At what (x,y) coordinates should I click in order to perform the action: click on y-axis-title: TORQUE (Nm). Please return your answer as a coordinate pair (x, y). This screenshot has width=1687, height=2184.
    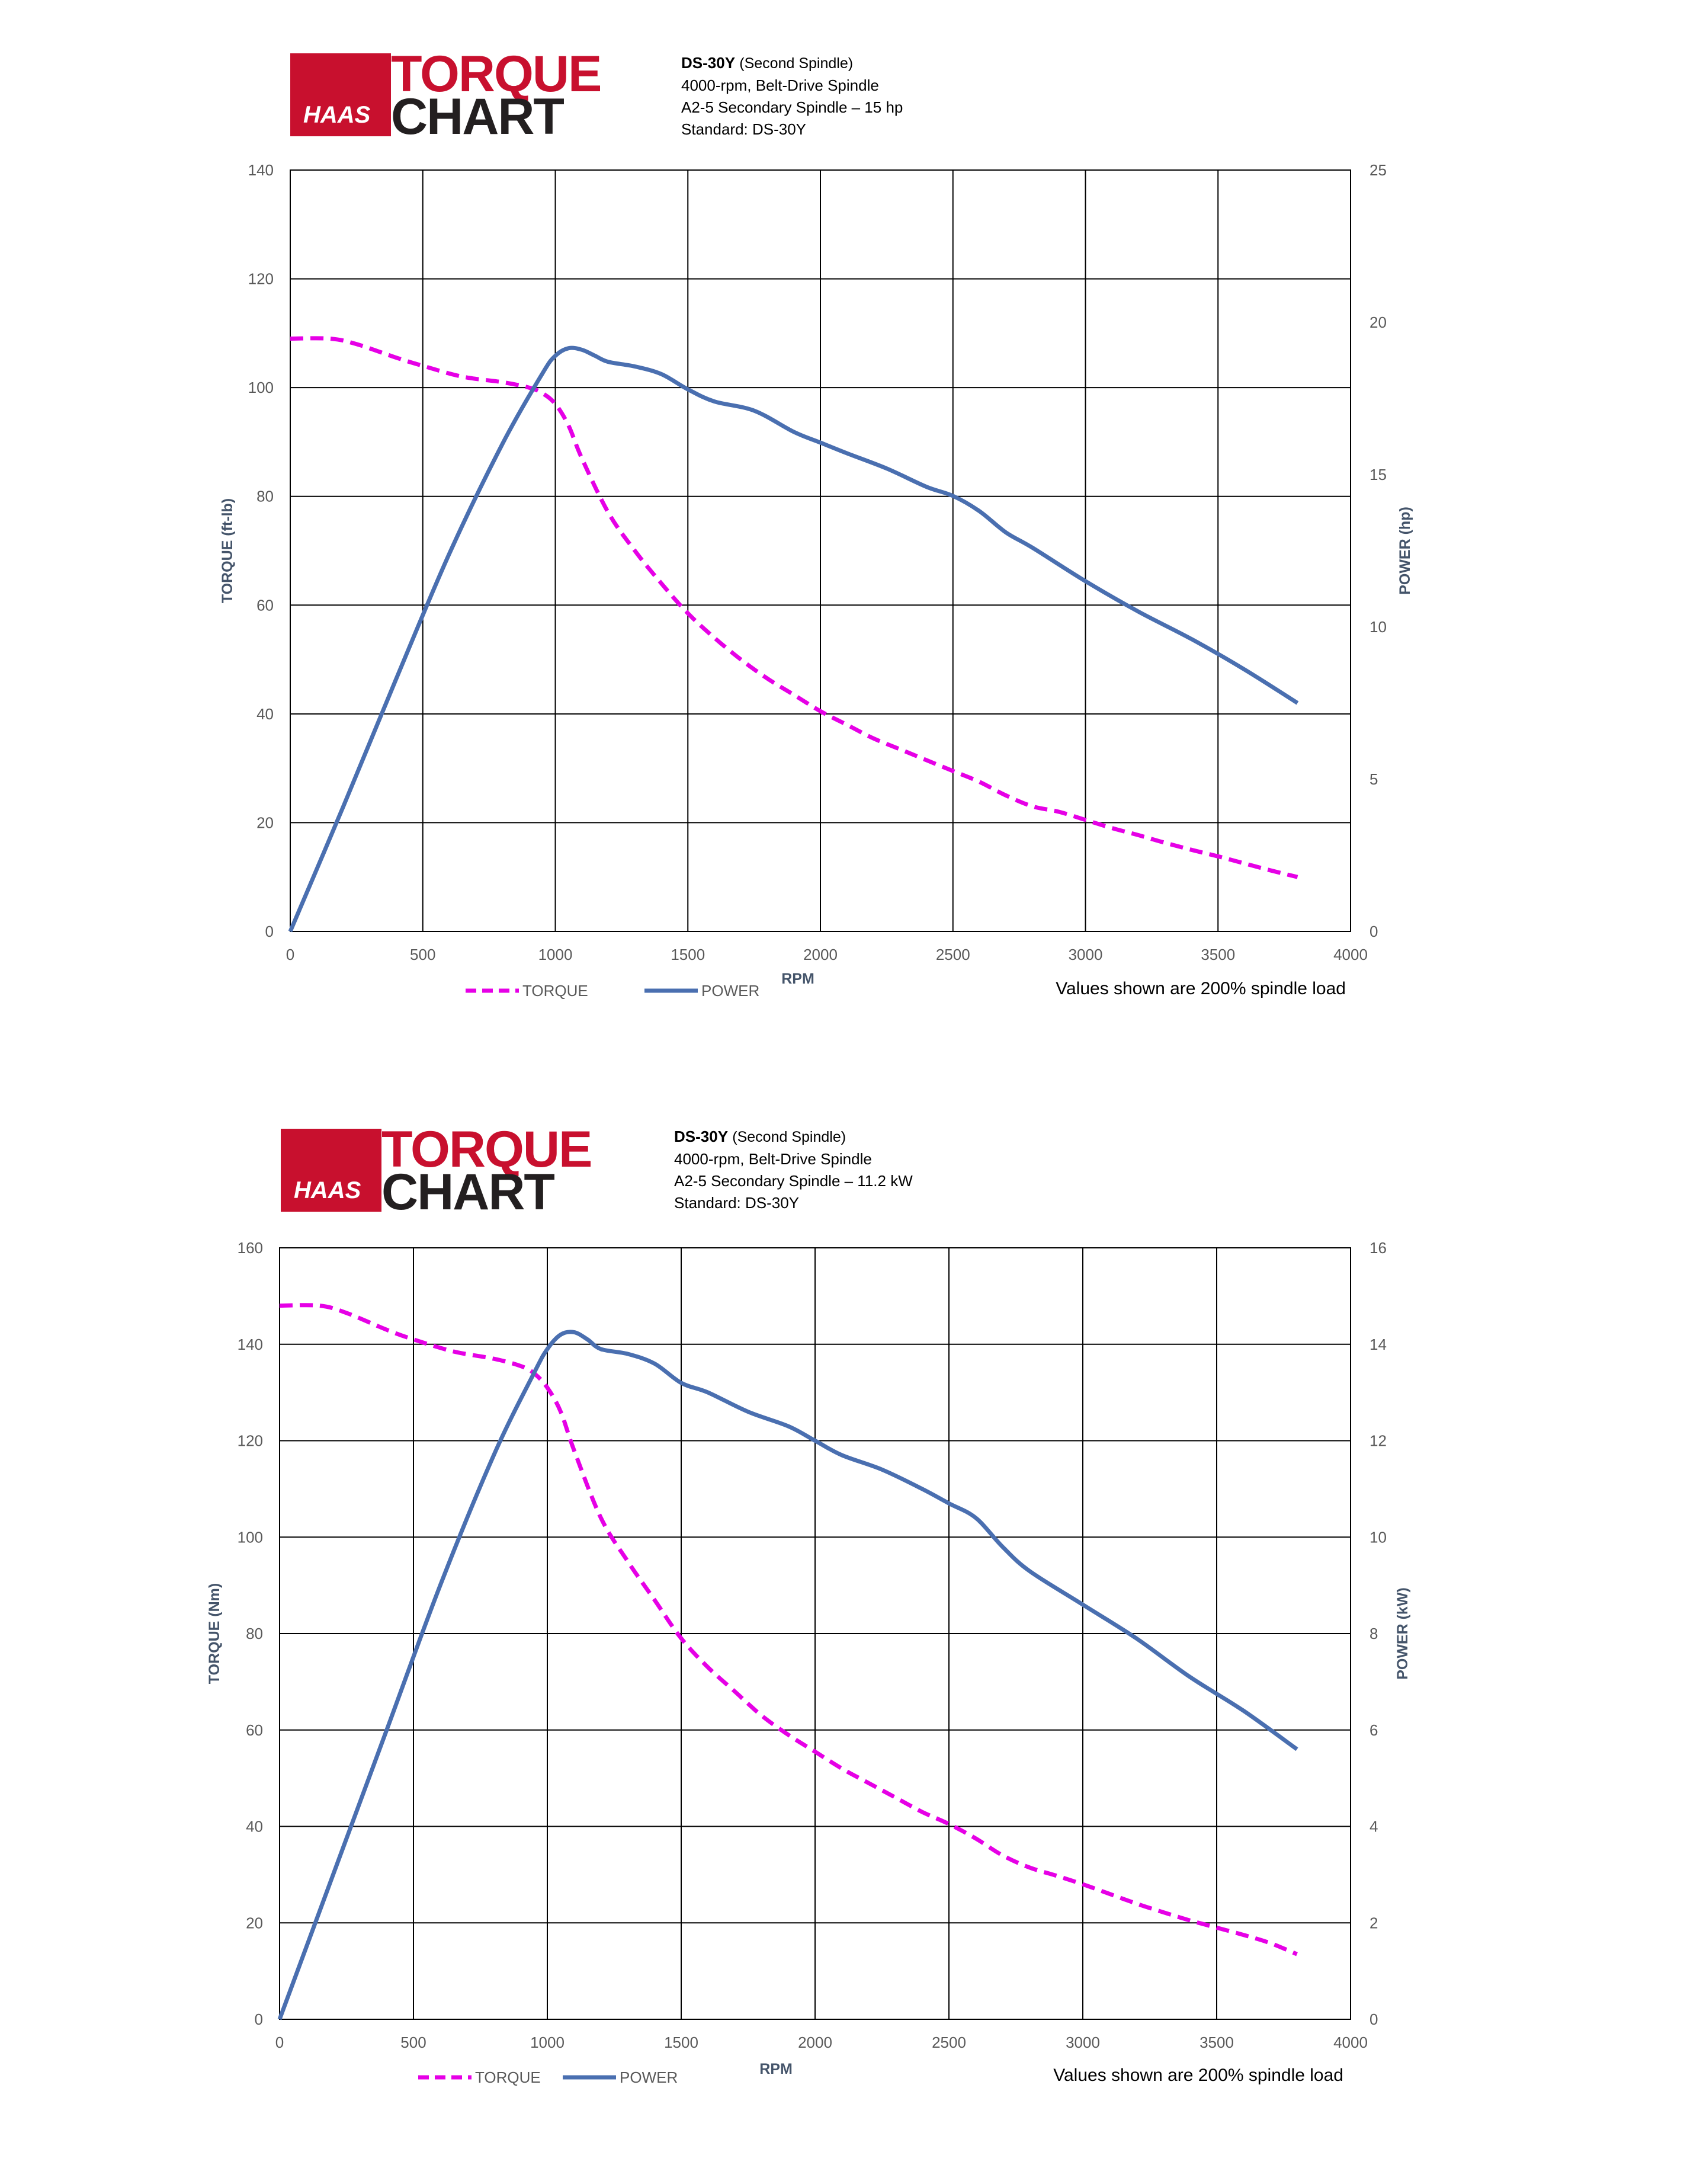
    Looking at the image, I should click on (214, 1633).